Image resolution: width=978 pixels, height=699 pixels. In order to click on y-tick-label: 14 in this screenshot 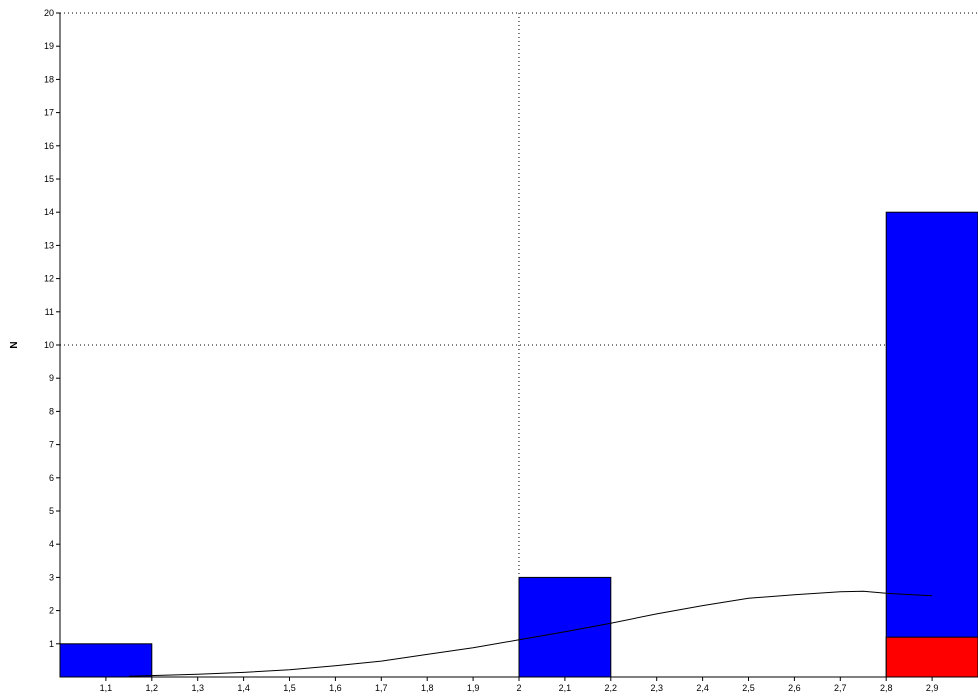, I will do `click(49, 212)`.